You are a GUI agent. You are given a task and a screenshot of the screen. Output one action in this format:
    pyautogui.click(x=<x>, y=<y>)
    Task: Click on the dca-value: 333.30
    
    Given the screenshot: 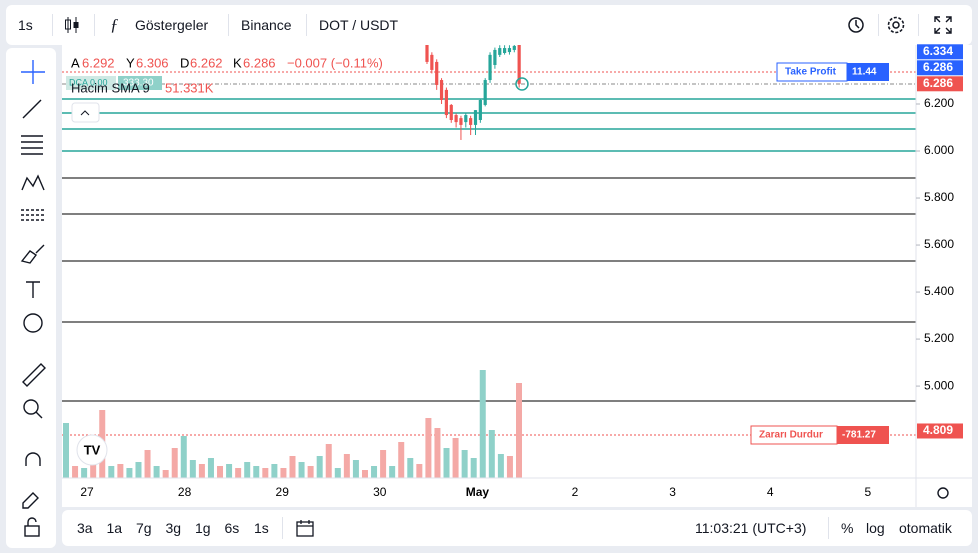 What is the action you would take?
    pyautogui.click(x=138, y=83)
    